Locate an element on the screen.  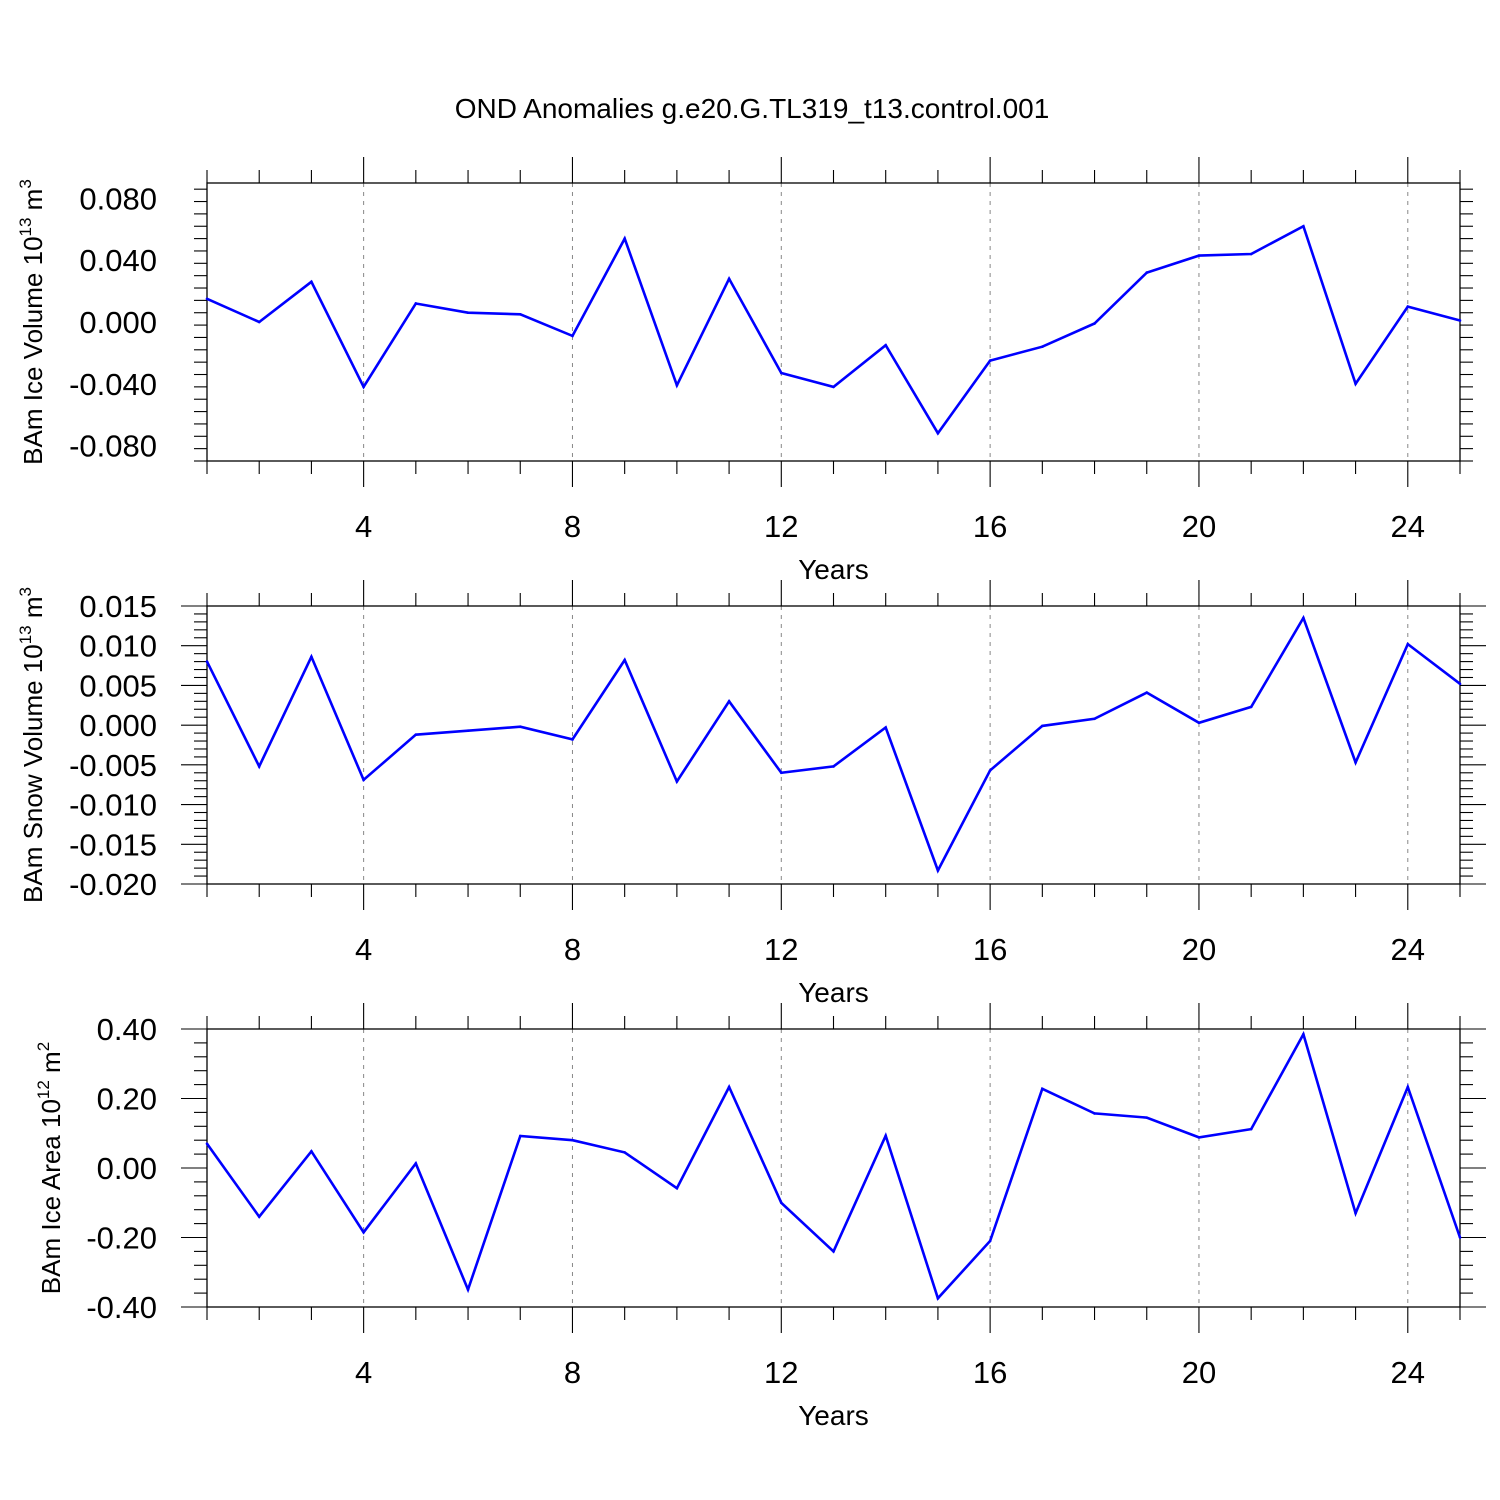
y-tick-label: -0.40 is located at coordinates (121, 1307).